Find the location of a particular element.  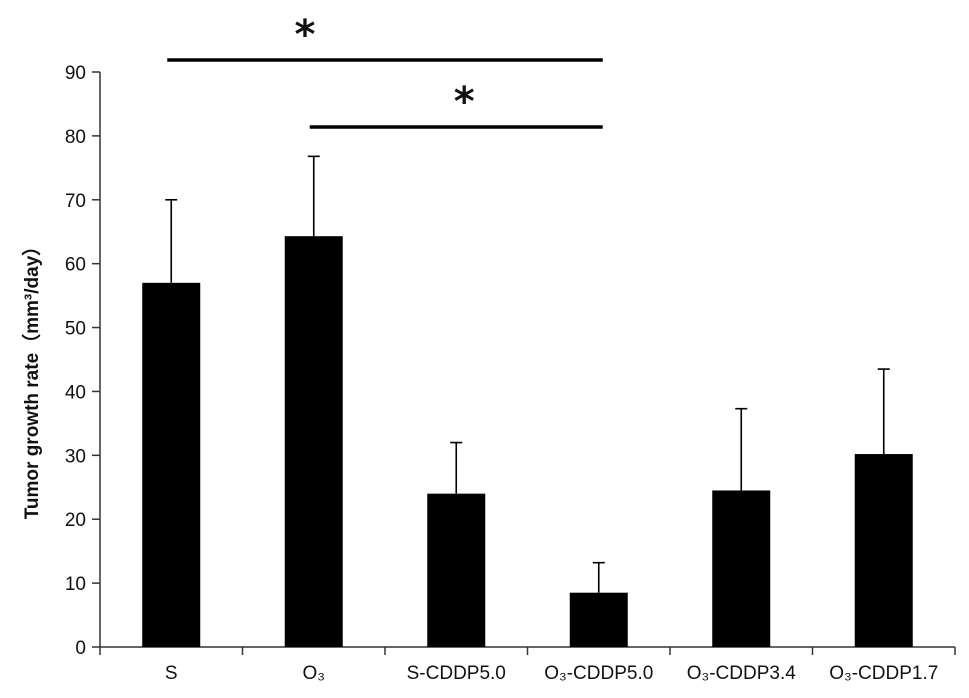

y-axis-label: Tumor growth rate（mm³/day） is located at coordinates (31, 378).